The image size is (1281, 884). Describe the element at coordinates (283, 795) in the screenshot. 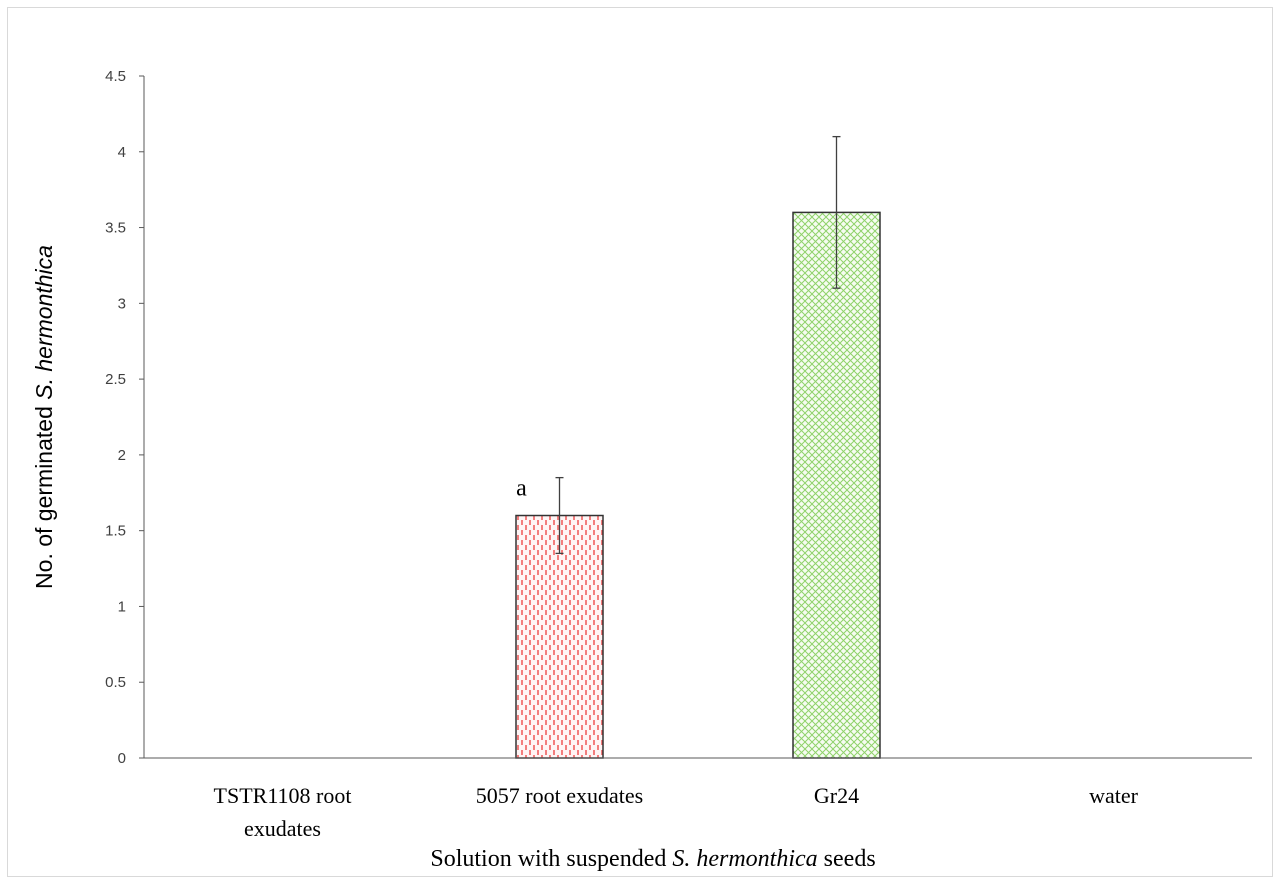

I see `x-category-label: TSTR1108 root` at that location.